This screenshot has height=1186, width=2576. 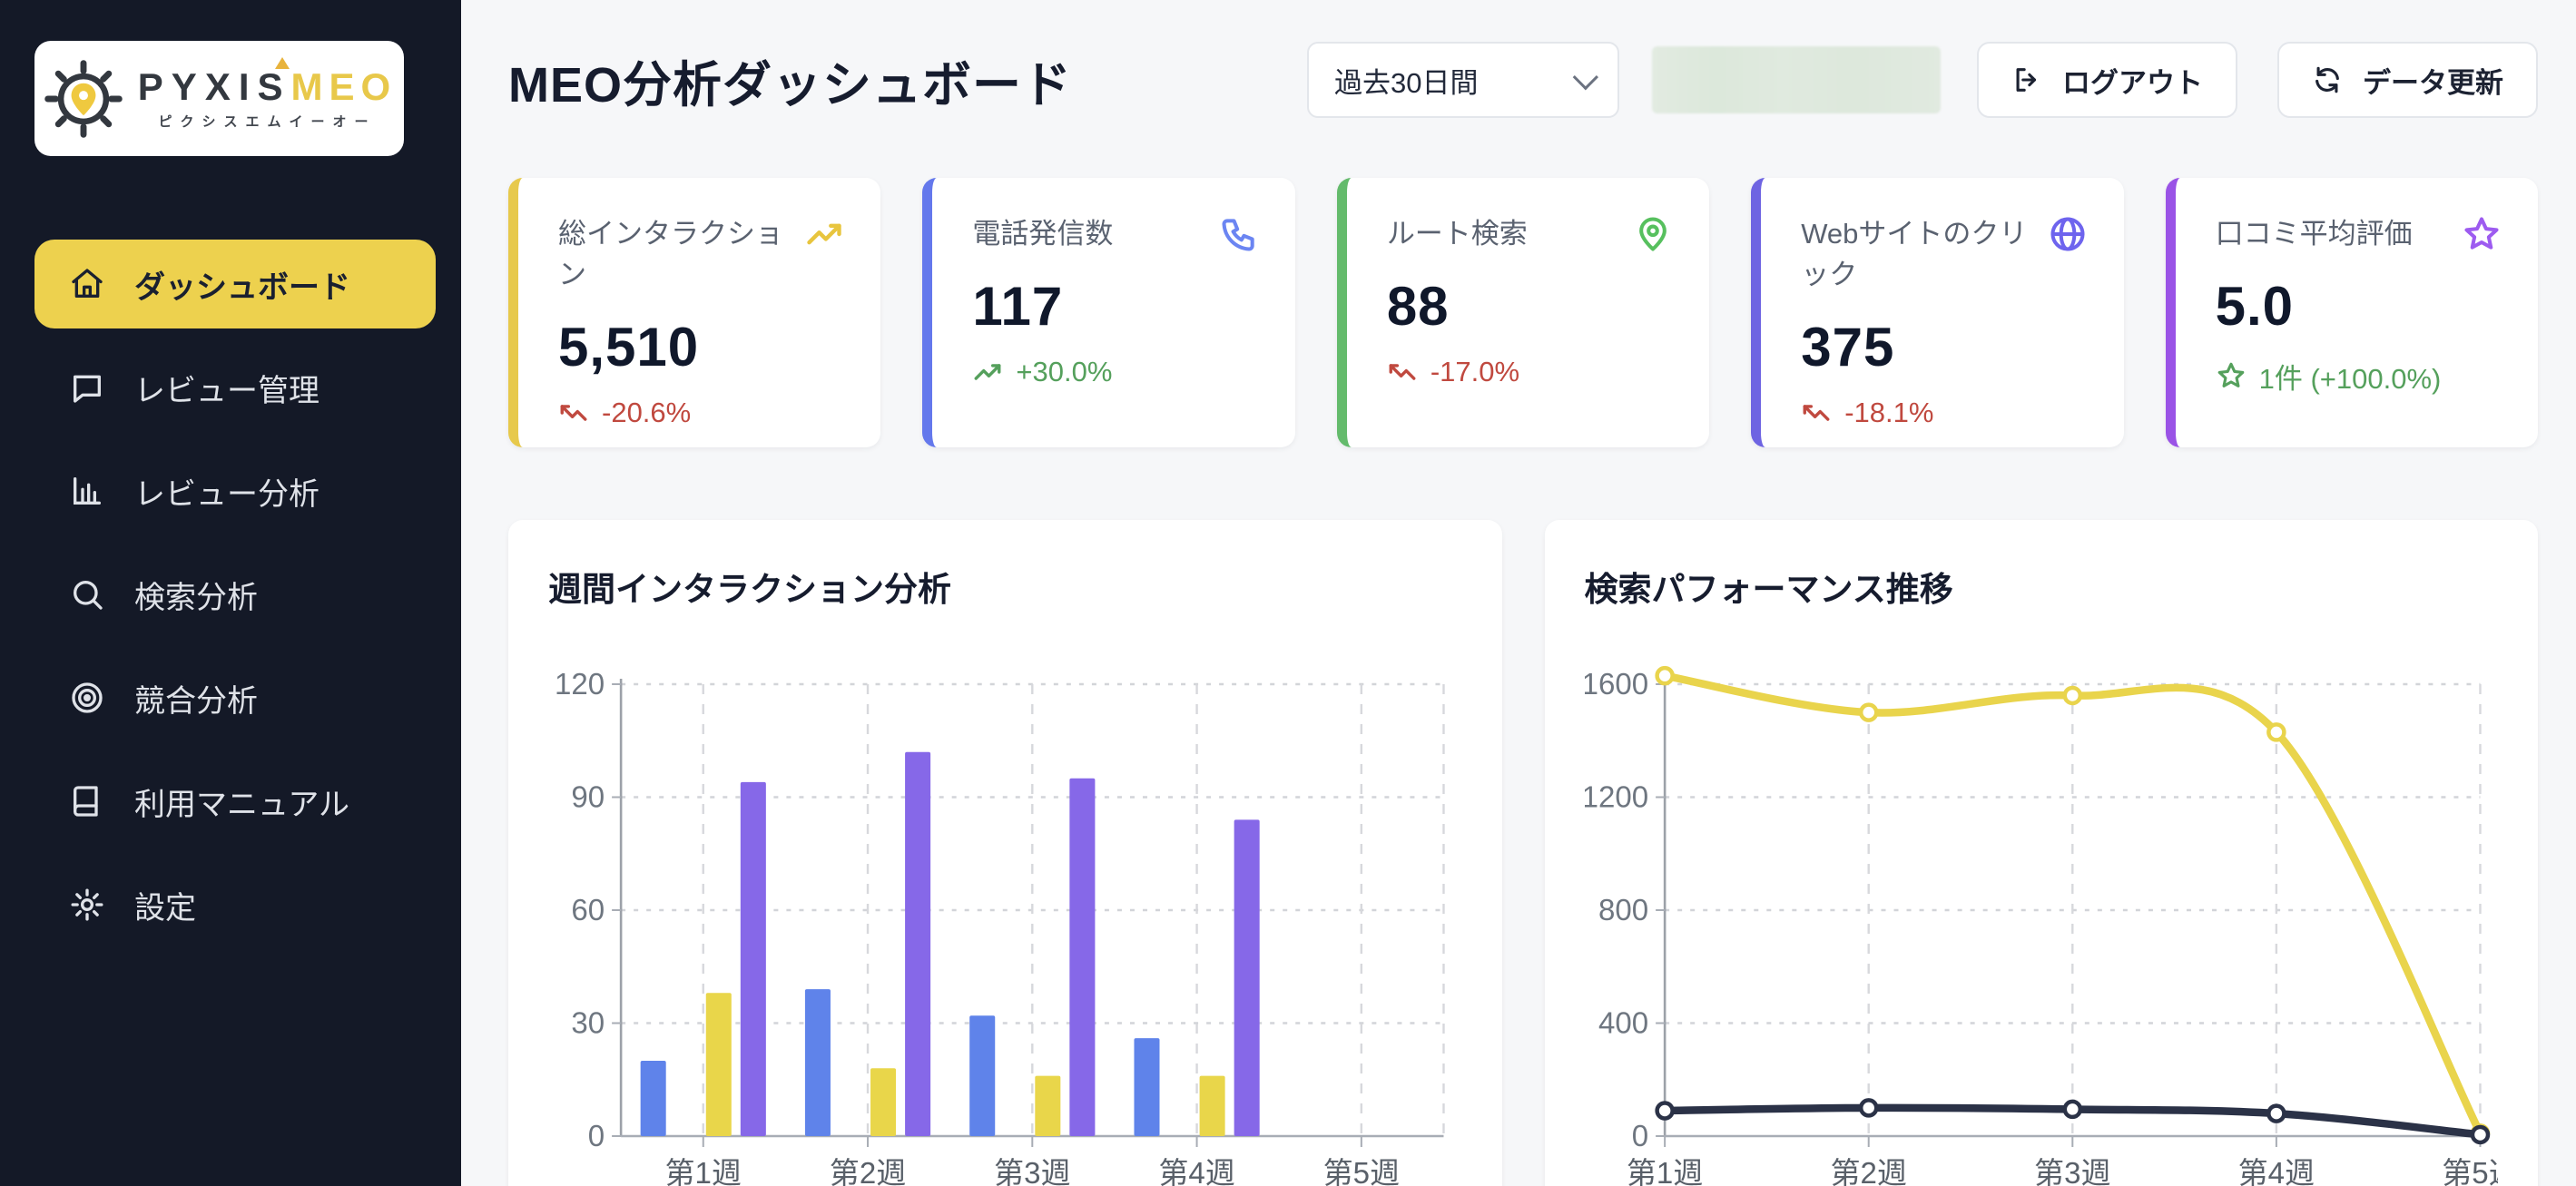 What do you see at coordinates (2026, 80) in the screenshot?
I see `logout-icon` at bounding box center [2026, 80].